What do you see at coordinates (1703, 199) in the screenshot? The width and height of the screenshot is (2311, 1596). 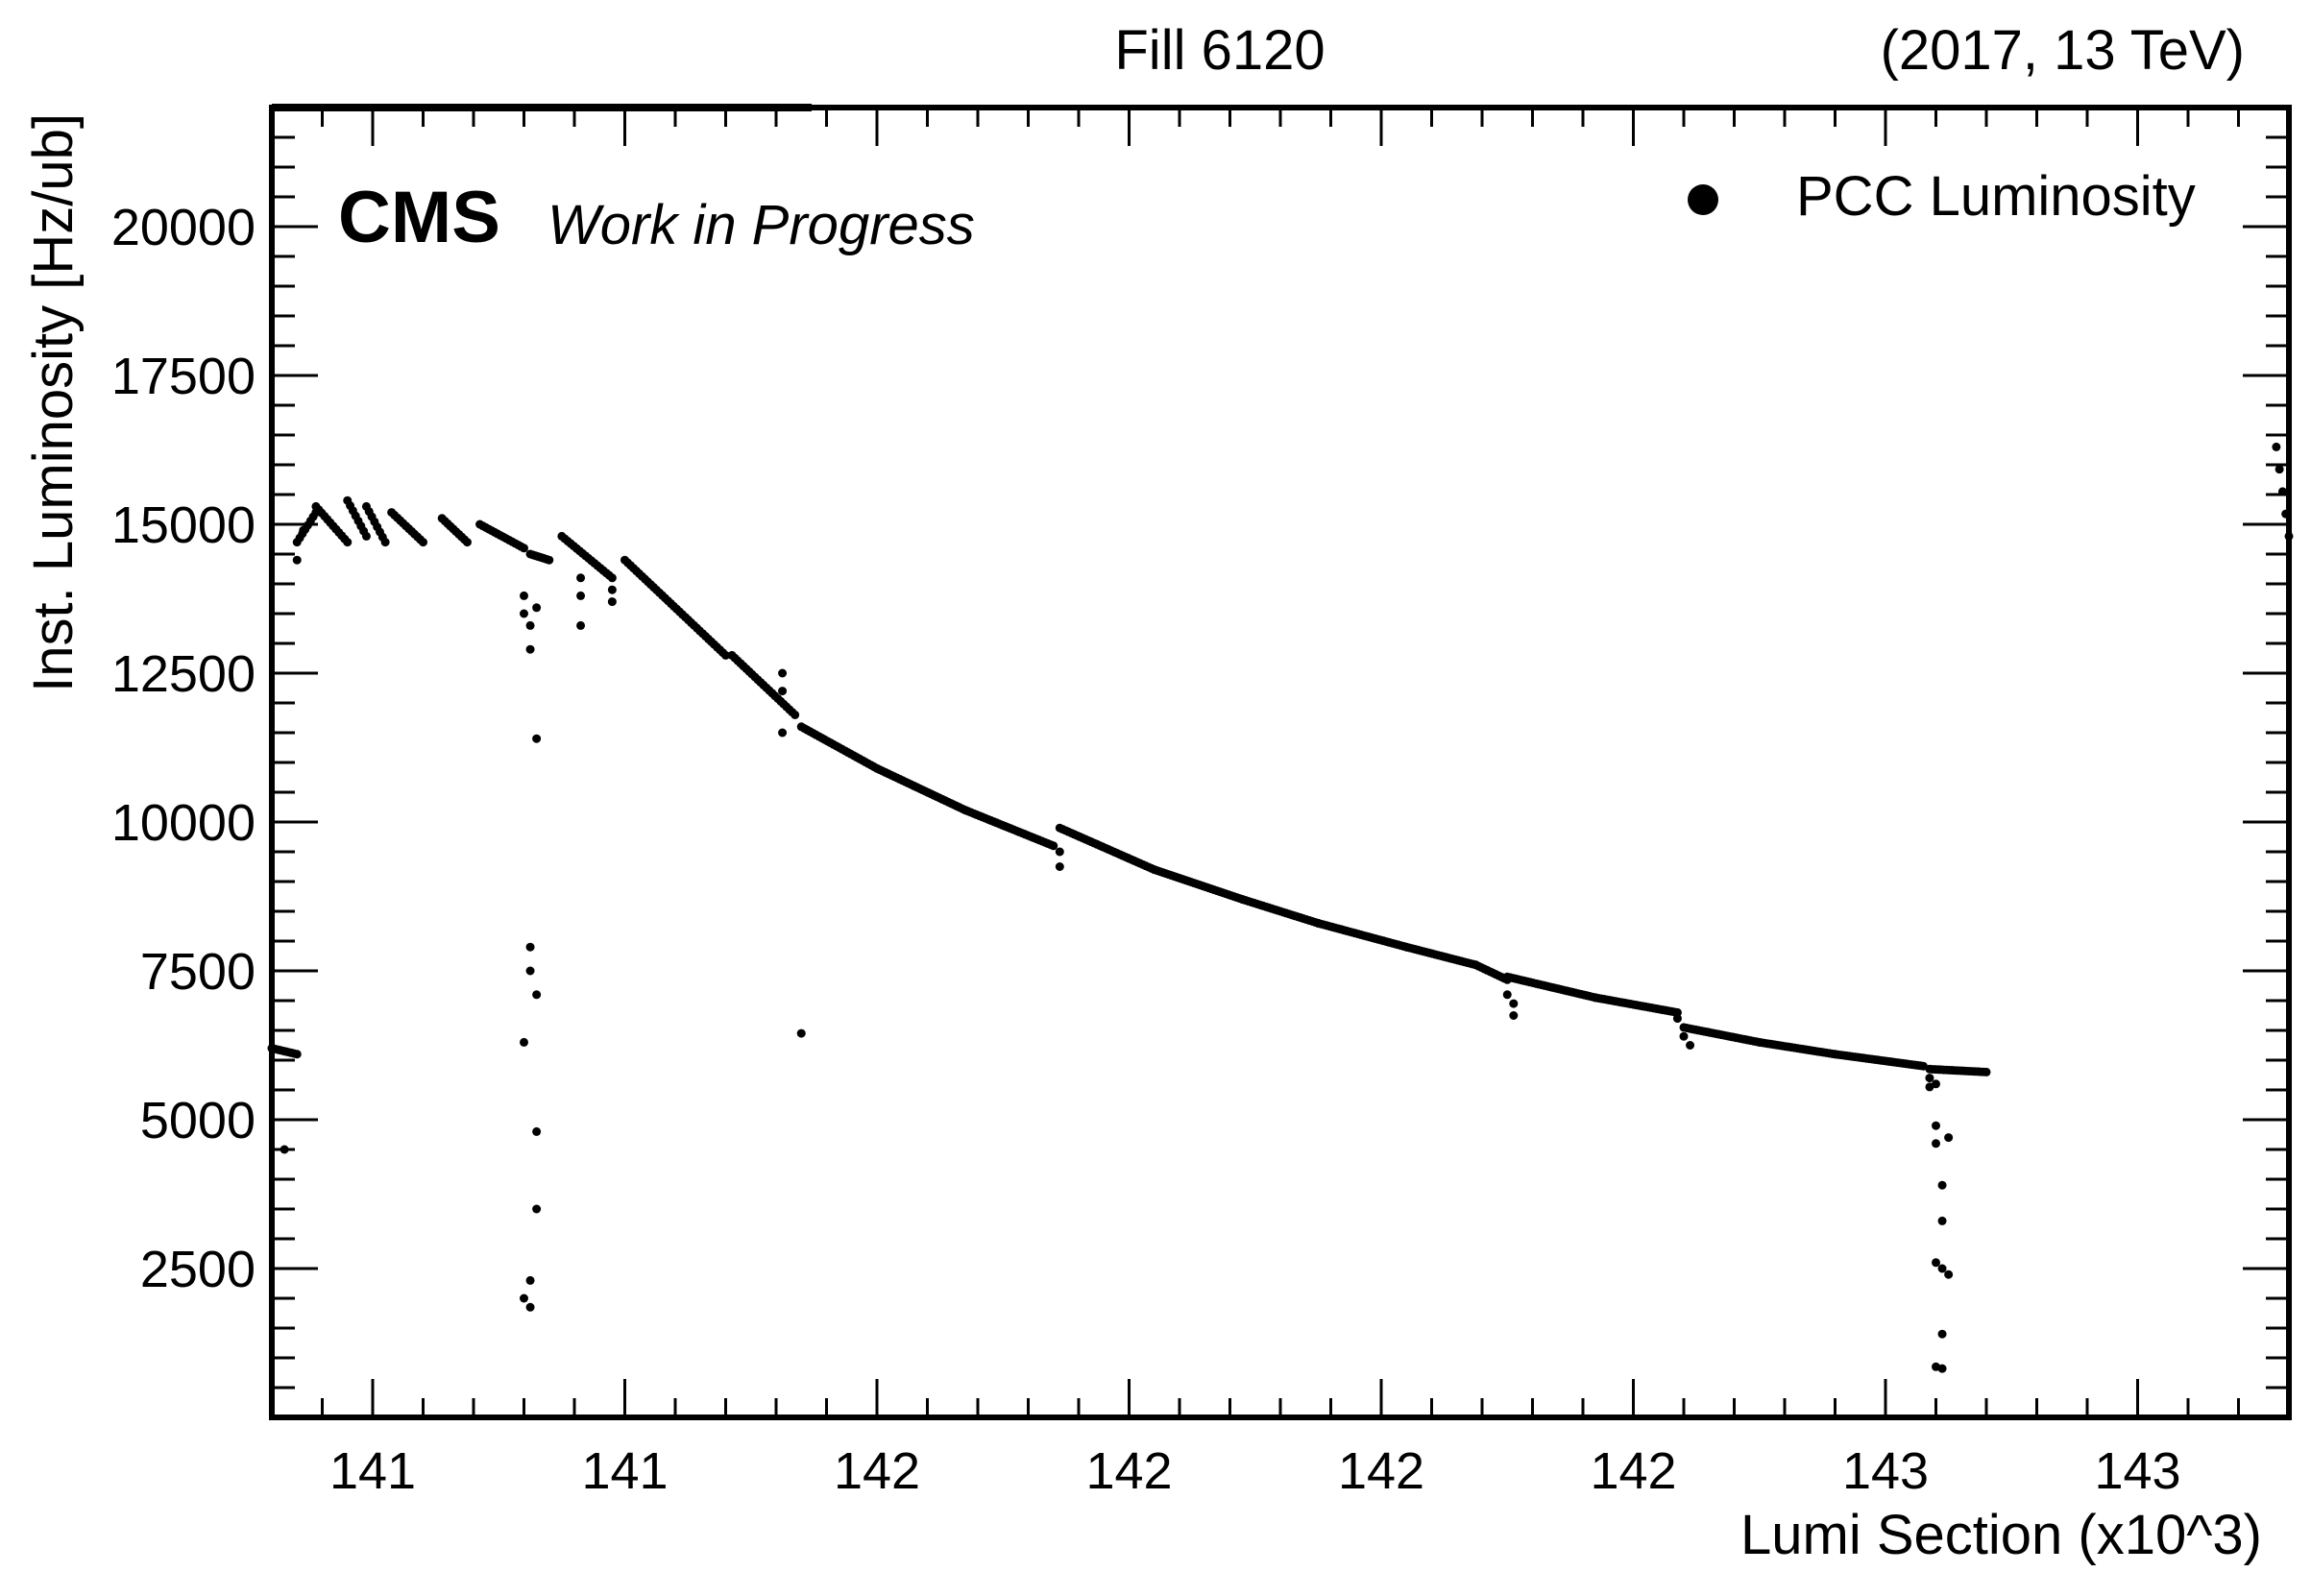 I see `legend-marker` at bounding box center [1703, 199].